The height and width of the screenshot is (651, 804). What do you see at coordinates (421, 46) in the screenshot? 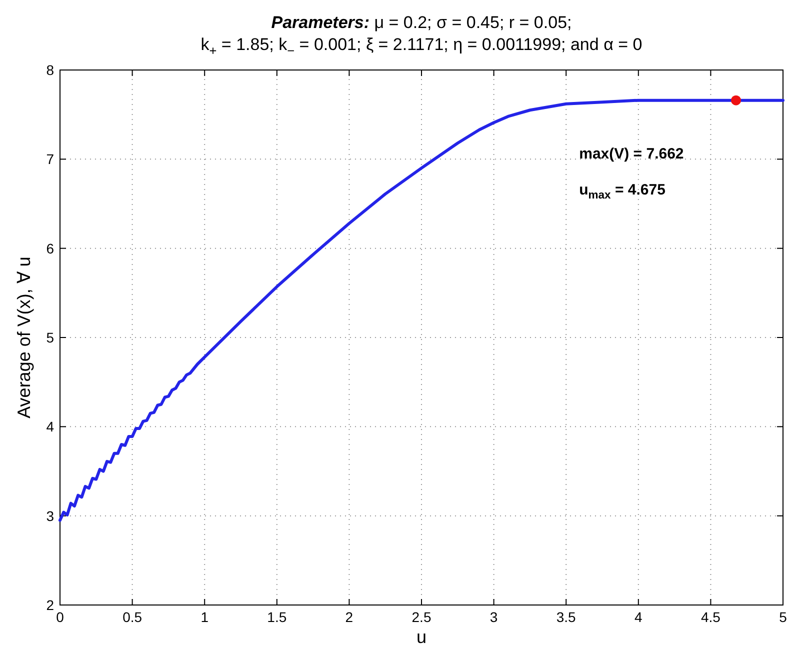
I see `chart-subtitle: k$_{+}$ = 1.85; k$_{−}$ = 0.001; ξ = 2.1171; η = 0.0011999; and α = 0` at bounding box center [421, 46].